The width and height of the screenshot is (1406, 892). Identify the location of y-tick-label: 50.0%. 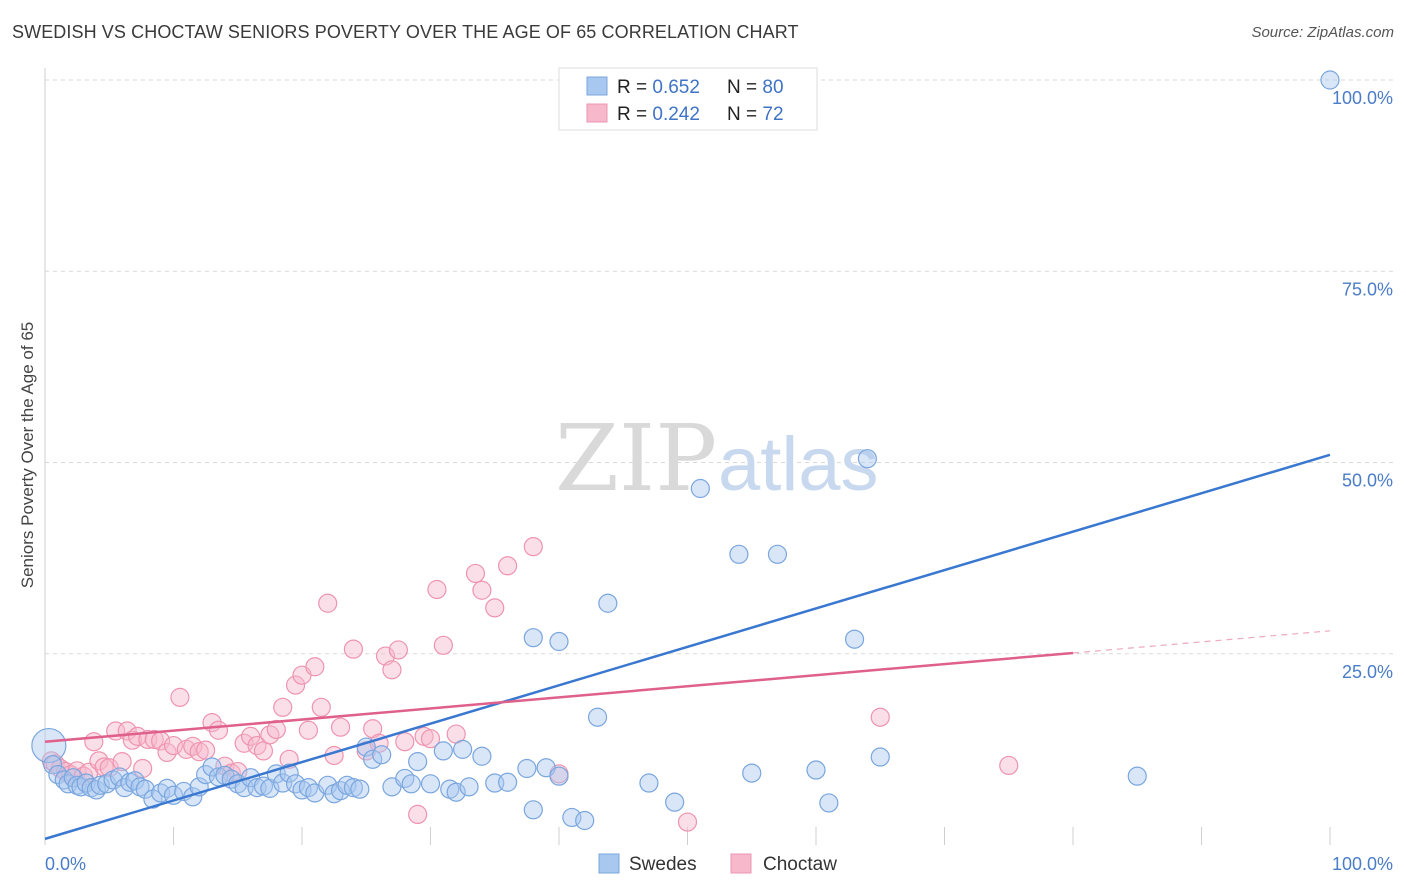
(1367, 481).